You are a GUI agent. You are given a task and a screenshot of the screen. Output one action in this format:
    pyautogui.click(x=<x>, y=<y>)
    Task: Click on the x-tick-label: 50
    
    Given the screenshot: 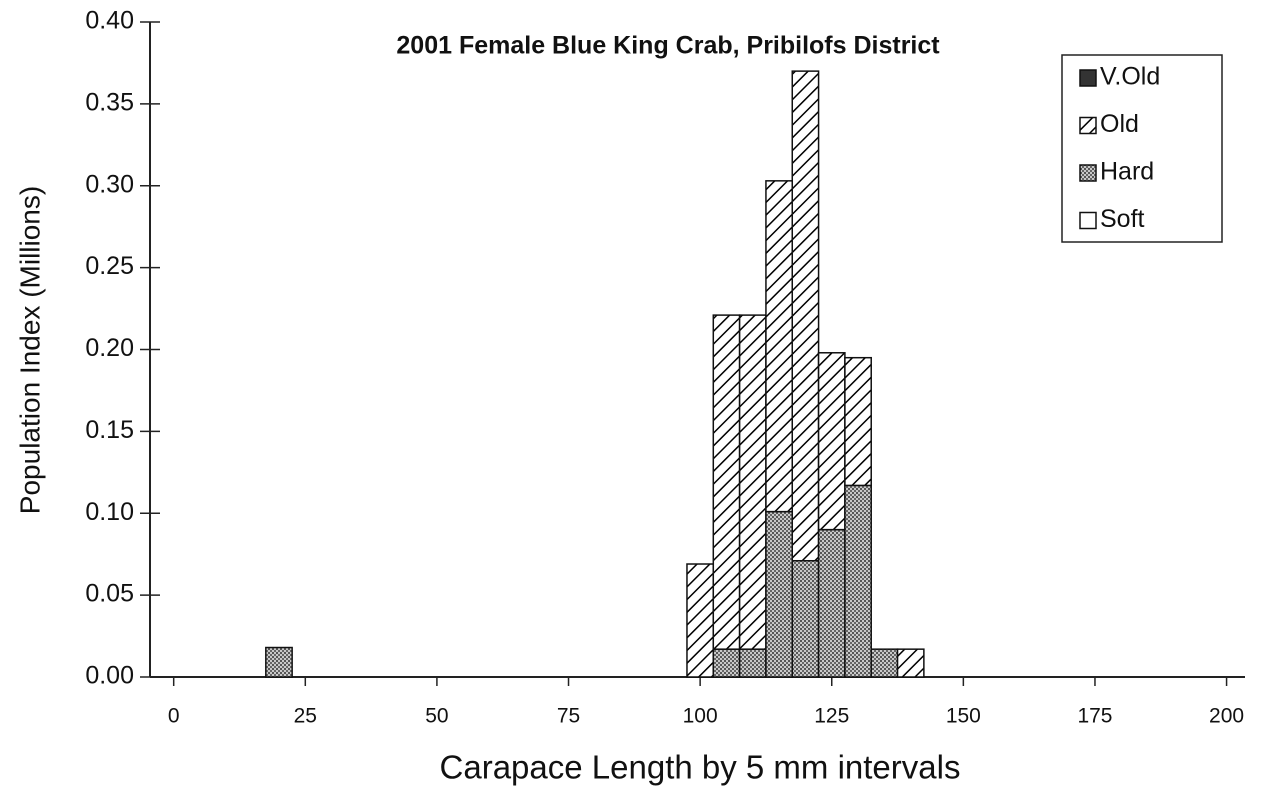 What is the action you would take?
    pyautogui.click(x=436, y=716)
    